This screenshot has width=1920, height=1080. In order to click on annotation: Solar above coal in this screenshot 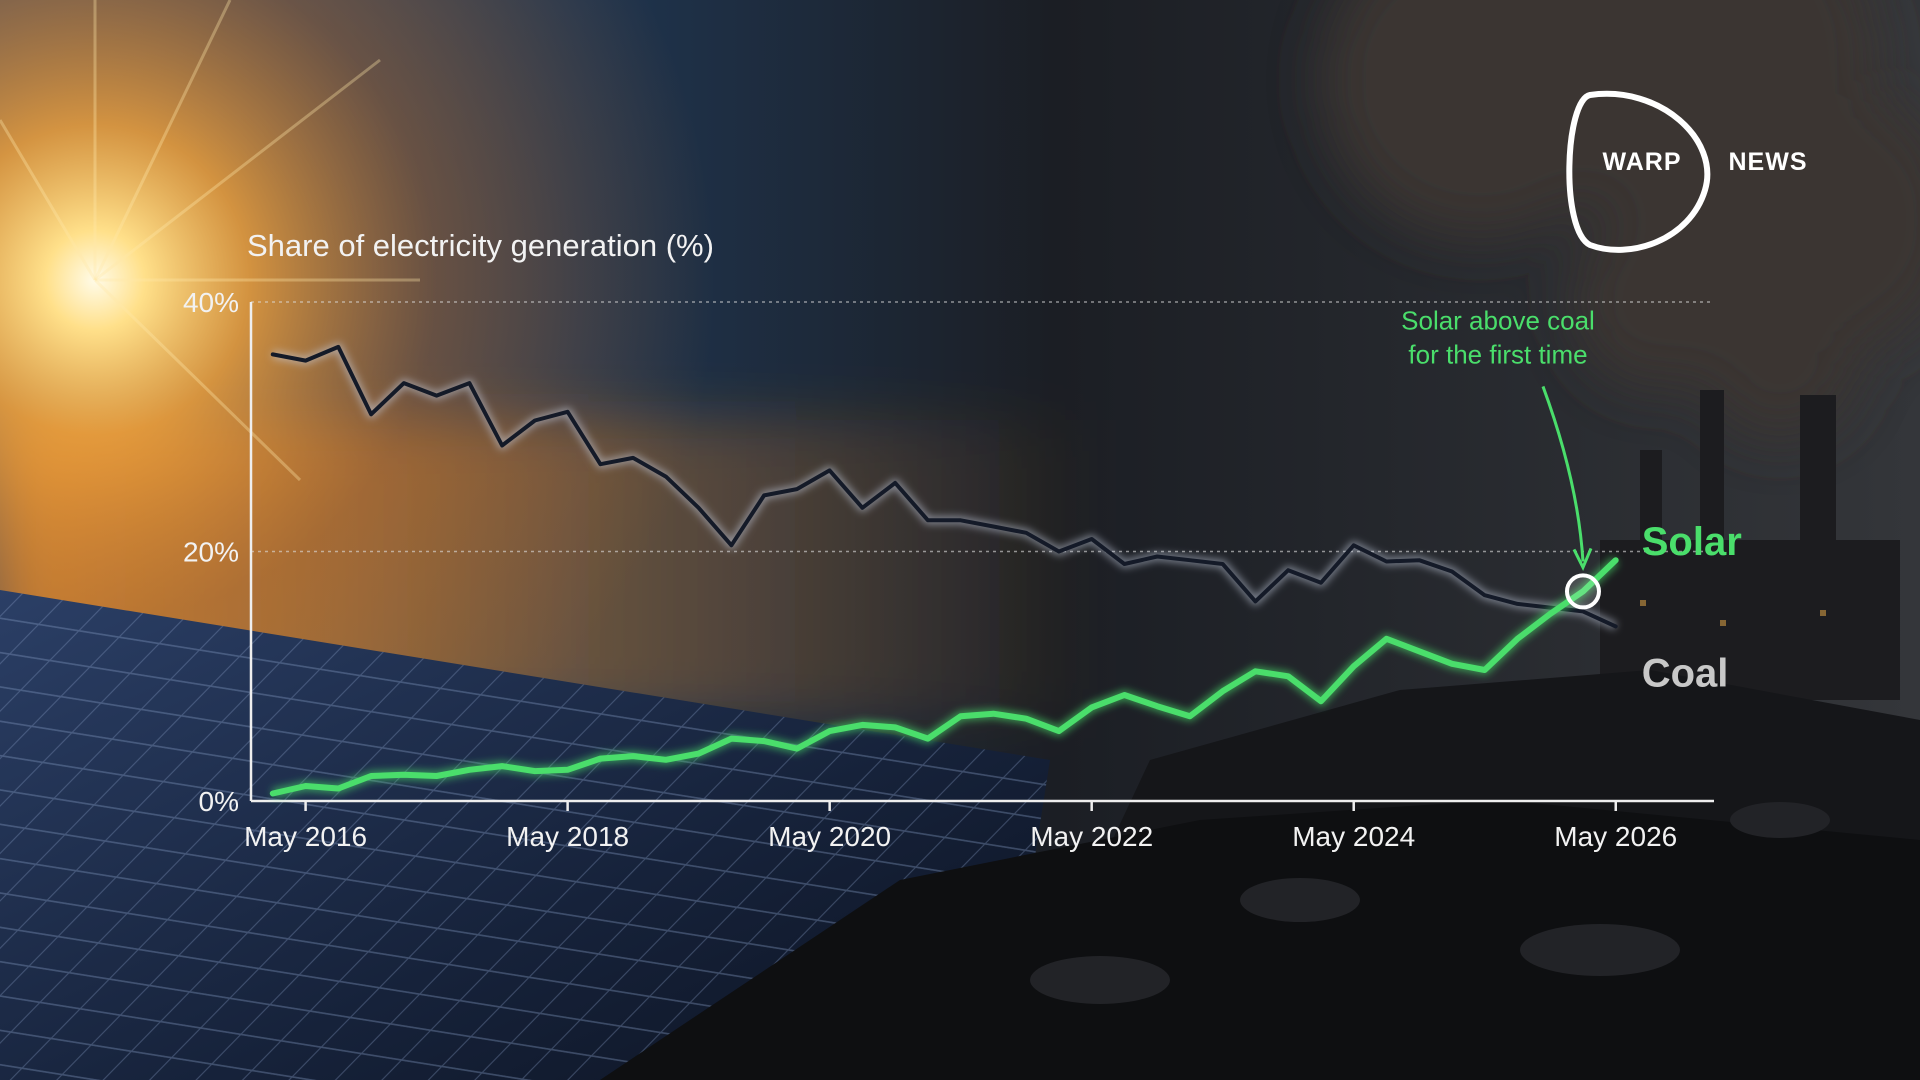, I will do `click(1498, 320)`.